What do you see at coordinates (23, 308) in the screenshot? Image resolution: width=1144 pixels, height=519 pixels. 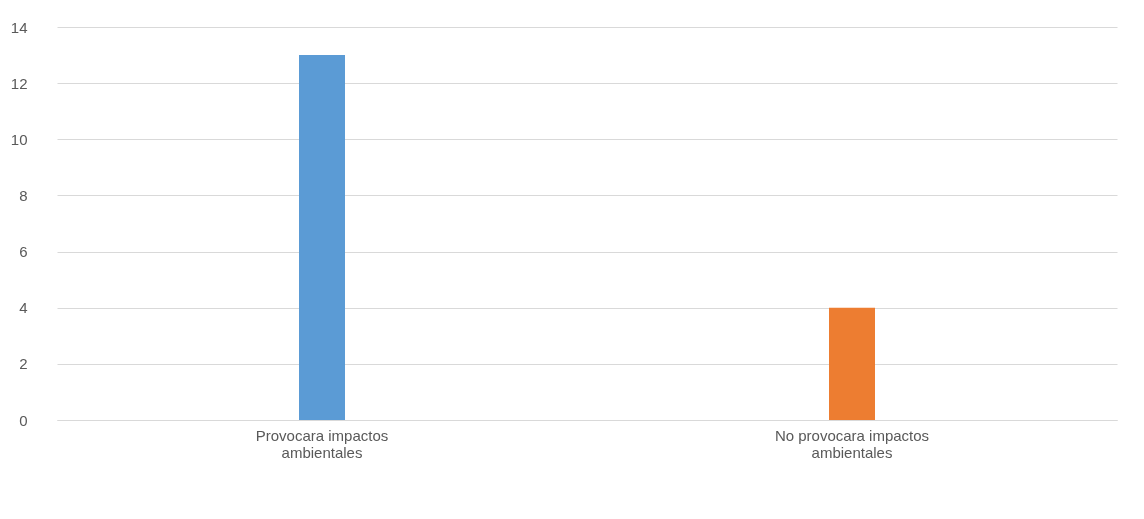 I see `y-tick-label: 4` at bounding box center [23, 308].